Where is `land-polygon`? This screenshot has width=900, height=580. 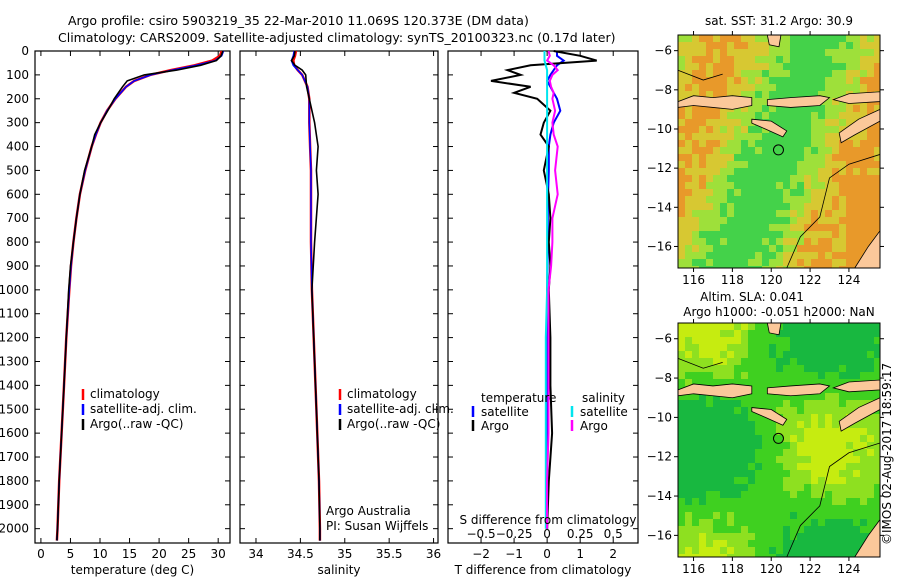 land-polygon is located at coordinates (769, 128).